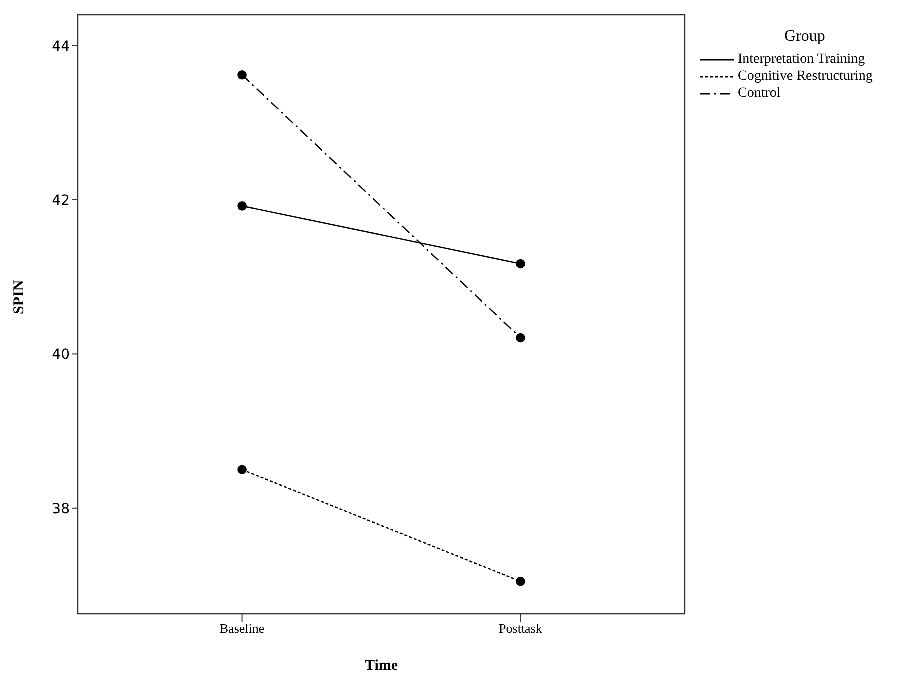  I want to click on x-tick-label: Baseline, so click(242, 628).